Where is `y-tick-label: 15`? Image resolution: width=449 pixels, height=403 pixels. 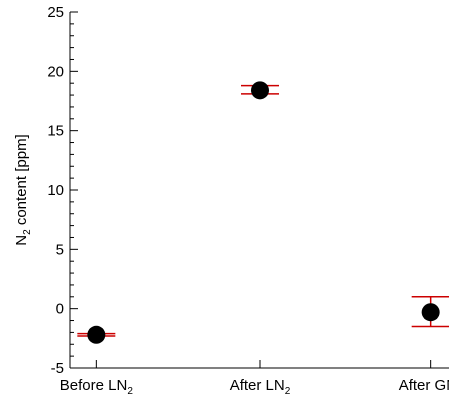 y-tick-label: 15 is located at coordinates (55, 131).